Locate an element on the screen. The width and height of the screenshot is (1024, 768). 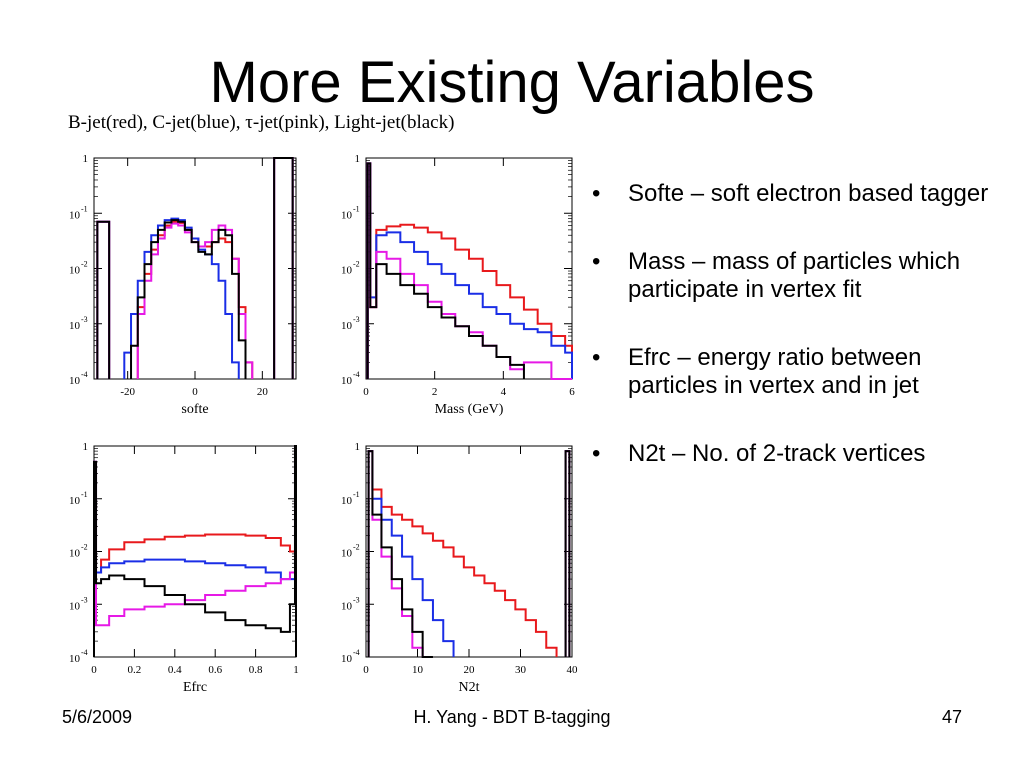
x-tick-label: 0.8 is located at coordinates (256, 670).